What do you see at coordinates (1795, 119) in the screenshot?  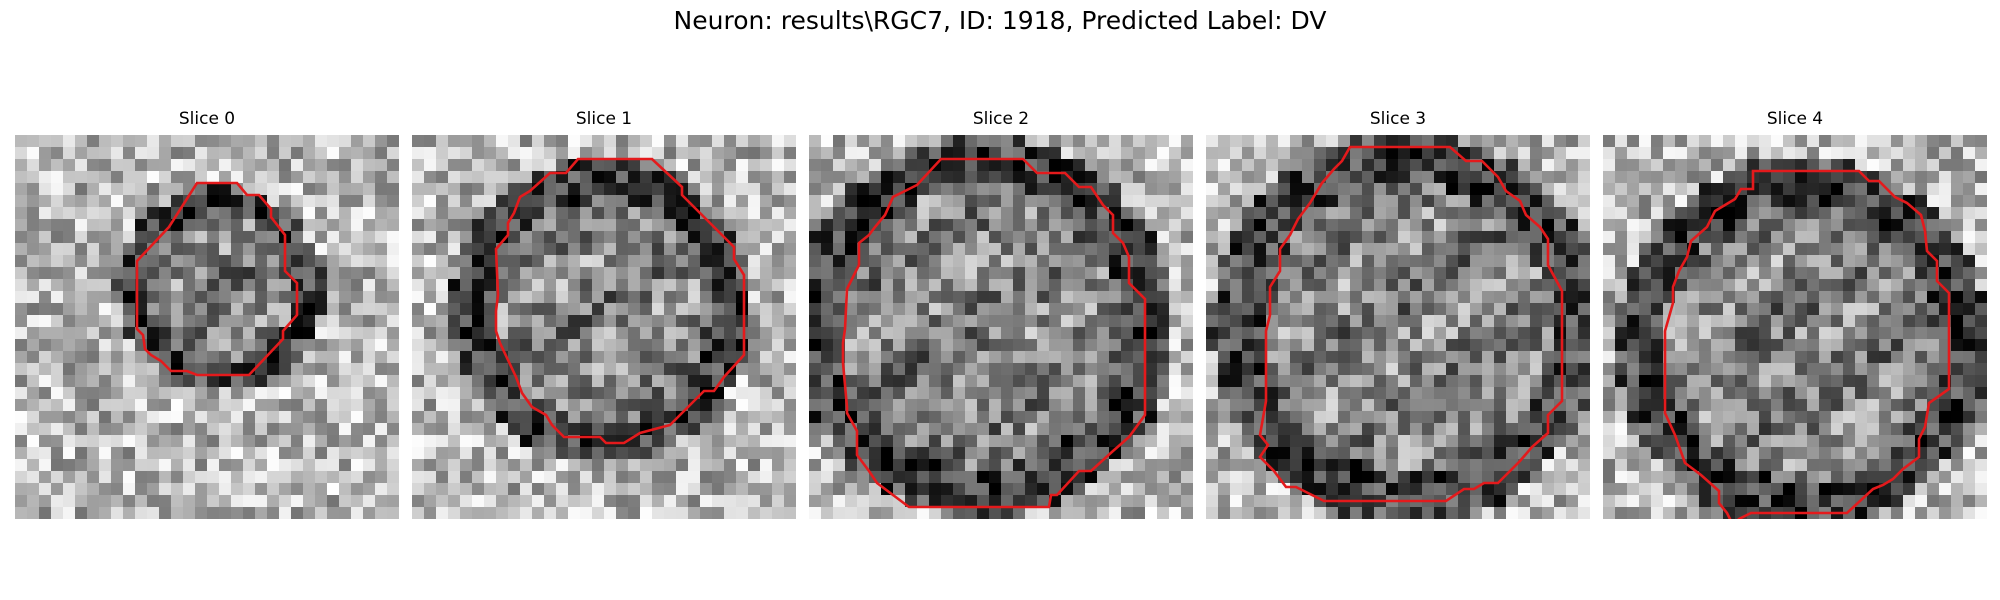 I see `slice-title: Slice 4` at bounding box center [1795, 119].